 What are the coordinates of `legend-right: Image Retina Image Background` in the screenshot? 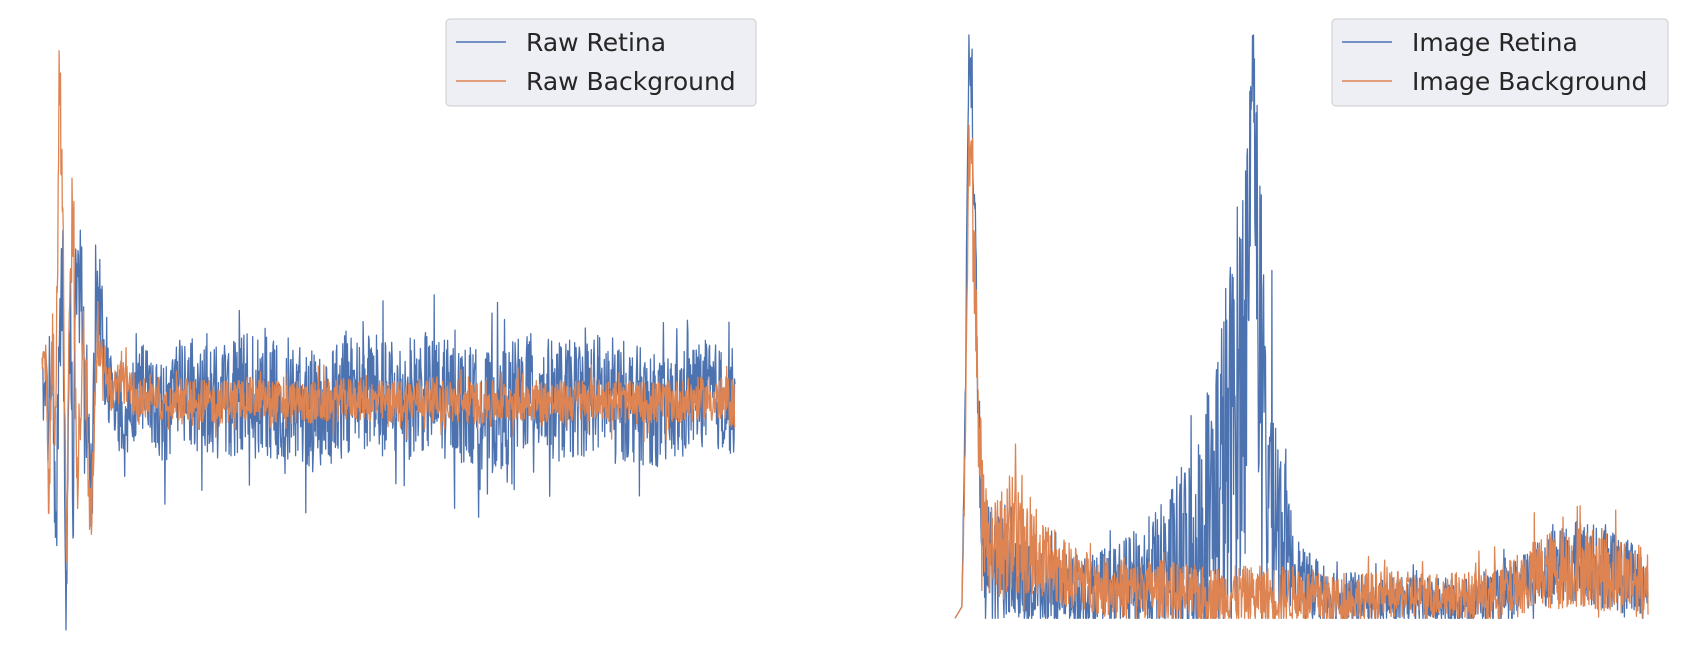 It's located at (1500, 62).